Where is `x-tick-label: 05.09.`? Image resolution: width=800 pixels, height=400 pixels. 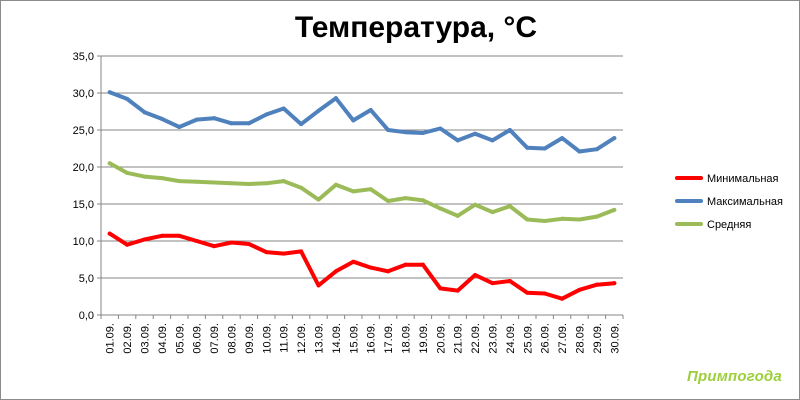
x-tick-label: 05.09. is located at coordinates (180, 338).